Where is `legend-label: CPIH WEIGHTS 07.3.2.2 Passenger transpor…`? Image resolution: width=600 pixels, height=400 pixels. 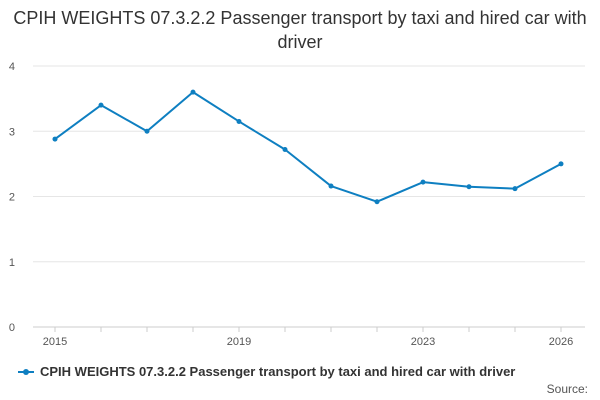
legend-label: CPIH WEIGHTS 07.3.2.2 Passenger transpor… is located at coordinates (278, 371).